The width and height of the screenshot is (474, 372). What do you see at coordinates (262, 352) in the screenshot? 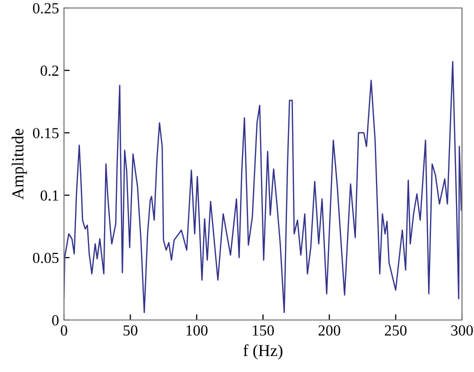
I see `x-axis-title: f (Hz)` at bounding box center [262, 352].